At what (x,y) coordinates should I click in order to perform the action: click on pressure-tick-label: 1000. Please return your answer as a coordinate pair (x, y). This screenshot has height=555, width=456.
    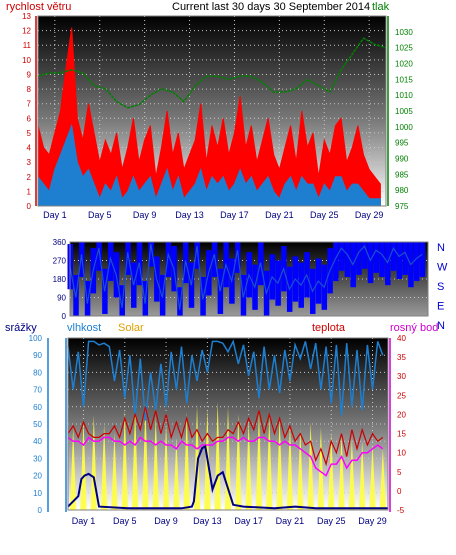
    Looking at the image, I should click on (404, 127).